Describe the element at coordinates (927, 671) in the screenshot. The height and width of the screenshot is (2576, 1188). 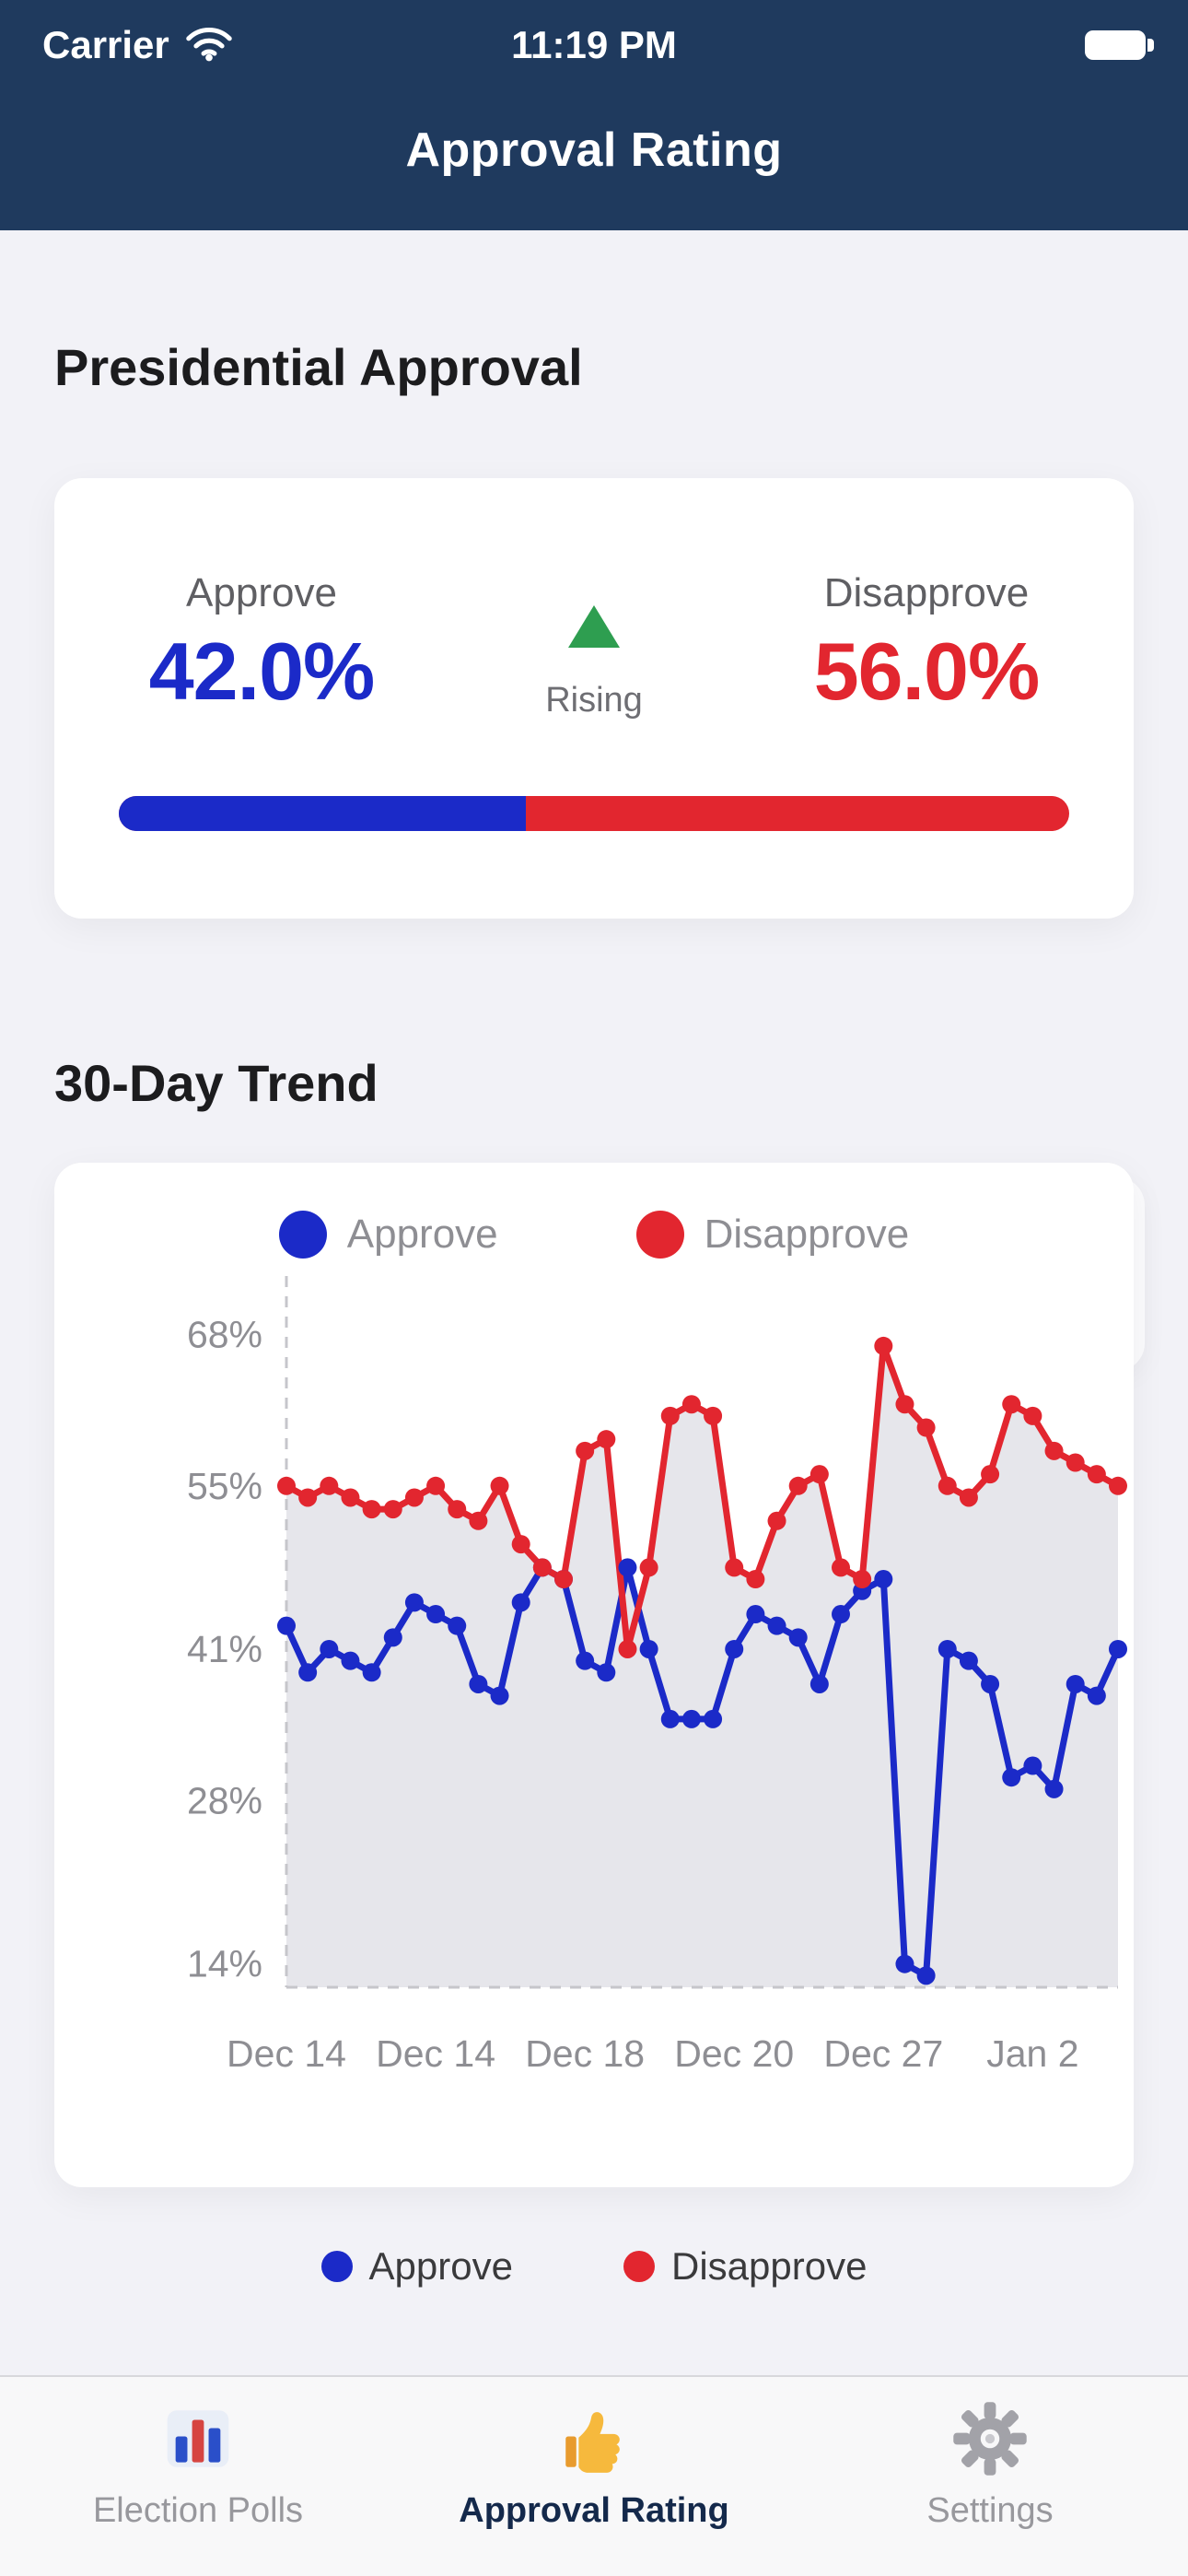
I see `disapprove-value: 56.0%` at that location.